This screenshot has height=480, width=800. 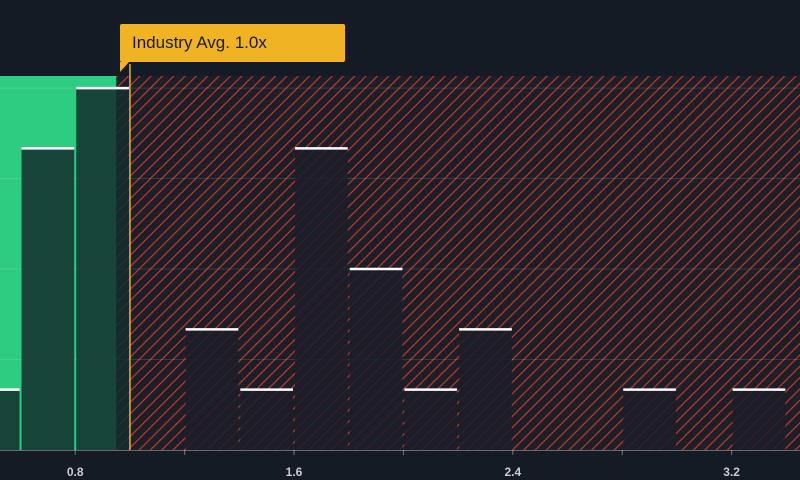 What do you see at coordinates (294, 472) in the screenshot?
I see `x-tick-label: 1.6` at bounding box center [294, 472].